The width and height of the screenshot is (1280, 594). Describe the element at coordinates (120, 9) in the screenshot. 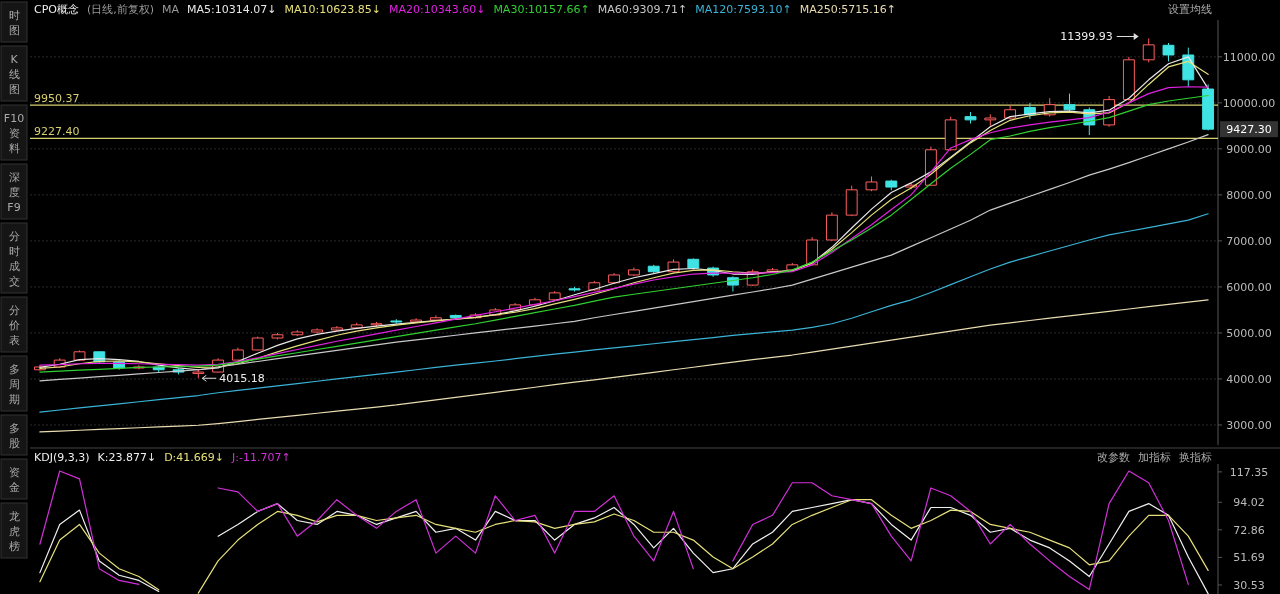

I see `chart-subtitle: (日线,前复权)` at that location.